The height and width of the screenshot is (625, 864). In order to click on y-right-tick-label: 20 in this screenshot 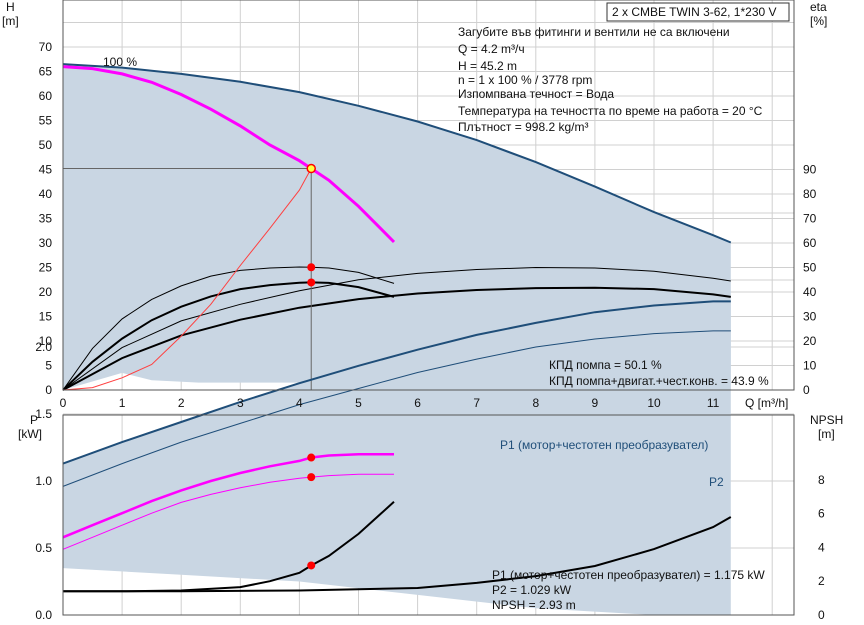, I will do `click(810, 341)`.